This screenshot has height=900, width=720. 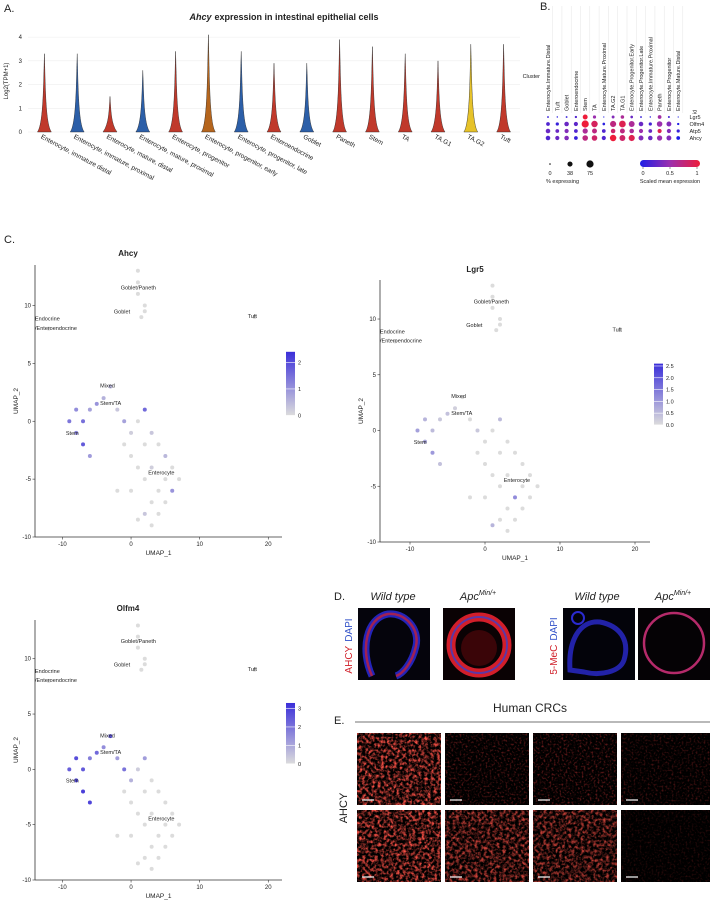 What do you see at coordinates (670, 84) in the screenshot?
I see `column-label: Enterocyte.Progenitor` at bounding box center [670, 84].